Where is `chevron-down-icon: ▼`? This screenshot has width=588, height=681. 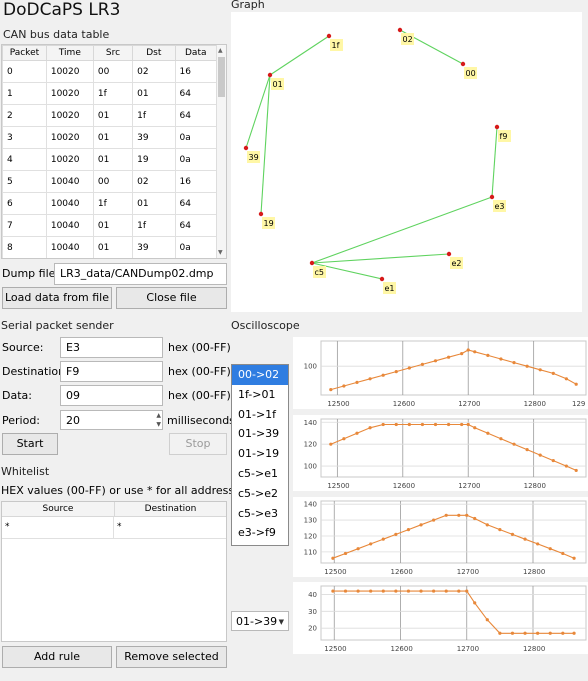
chevron-down-icon: ▼ is located at coordinates (281, 622).